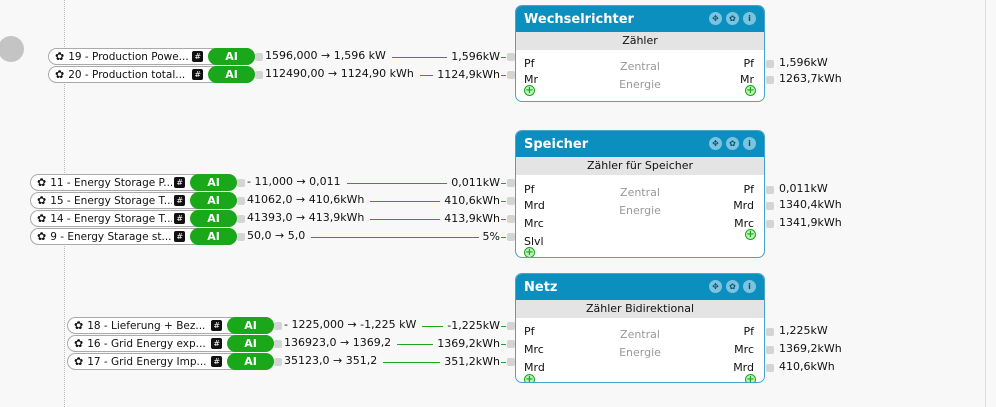 Image resolution: width=996 pixels, height=407 pixels. I want to click on input-pill: ✿ 18 - Lieferung + Bez... # AI, so click(170, 325).